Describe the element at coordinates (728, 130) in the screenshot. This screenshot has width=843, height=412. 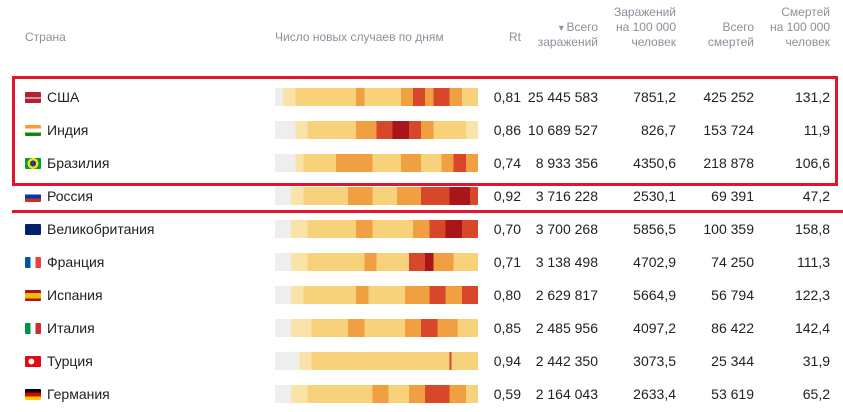
I see `cell-value: 153 724` at that location.